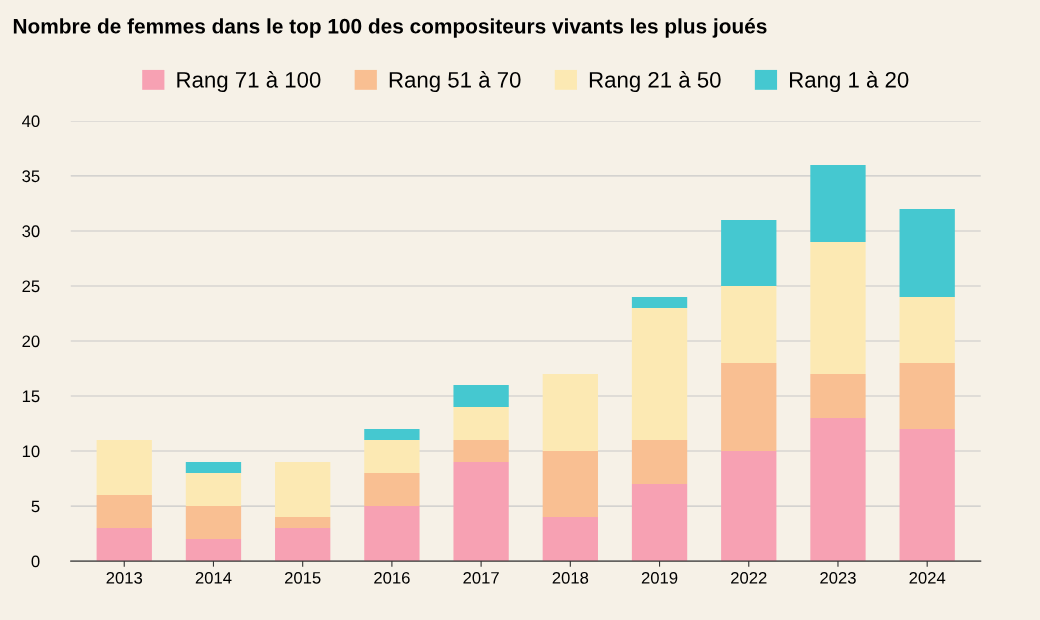 This screenshot has width=1040, height=620. I want to click on y-tick-label: 25, so click(31, 286).